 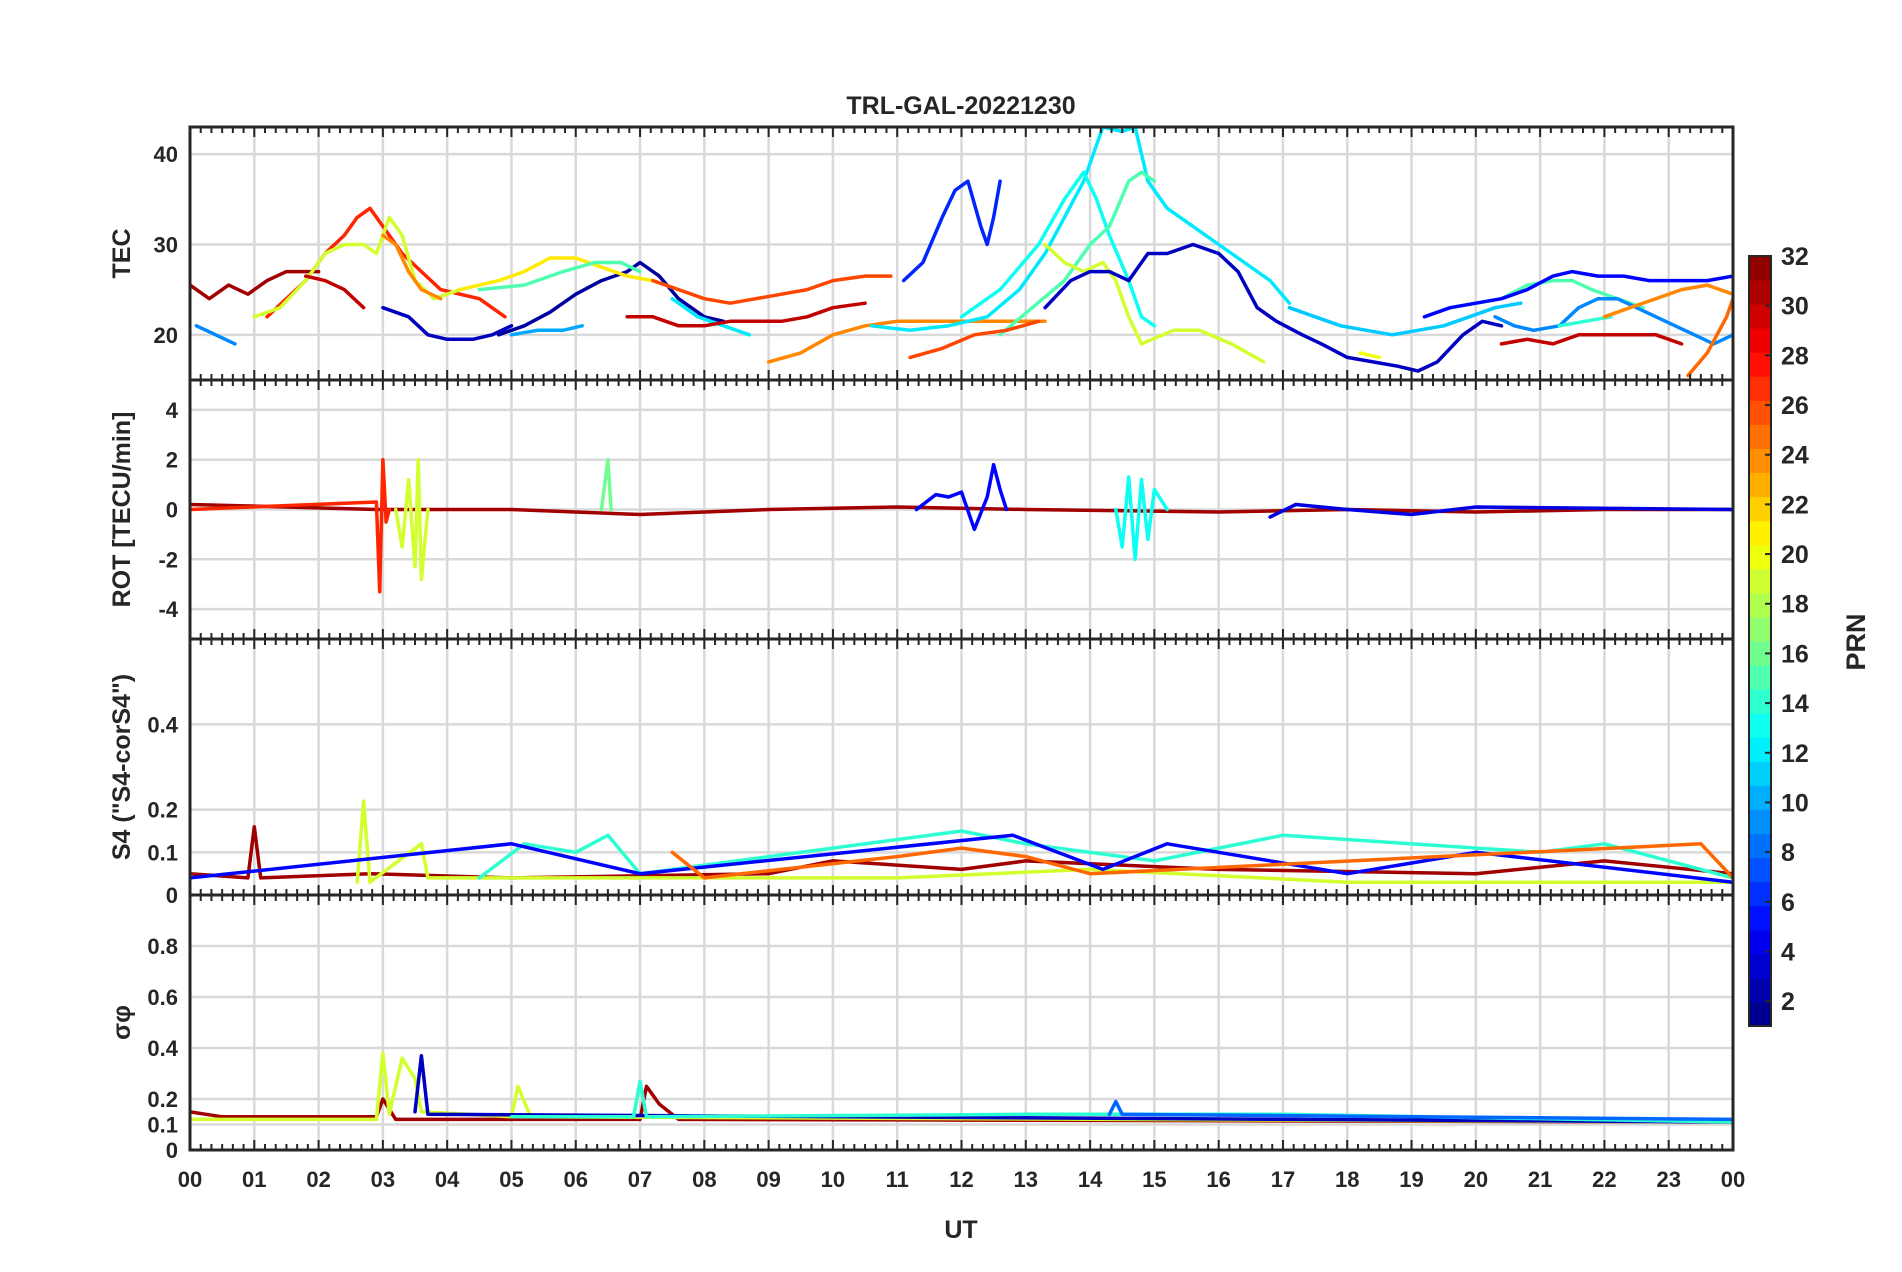 I want to click on x-tick-label: 23, so click(x=1668, y=1179).